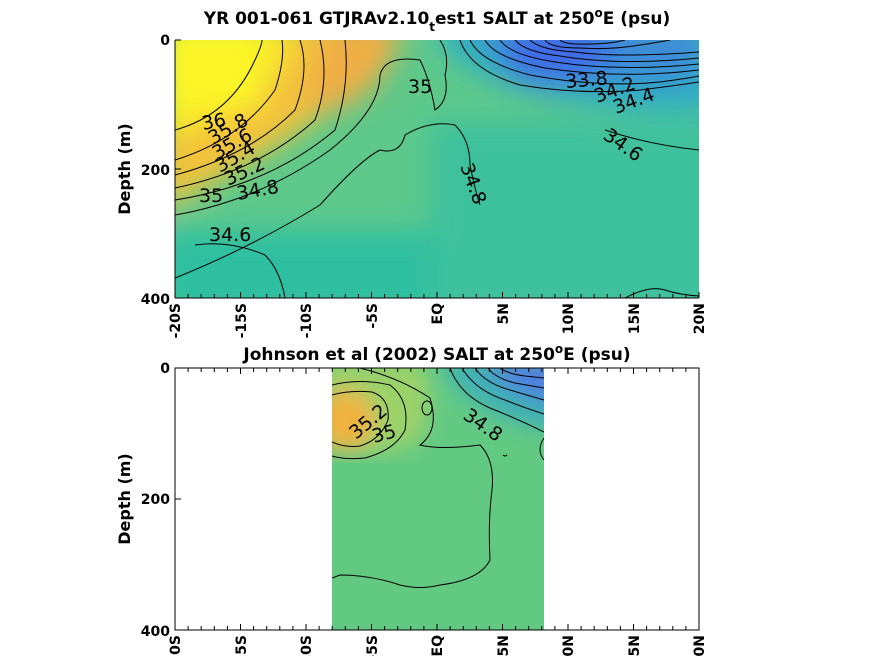 The height and width of the screenshot is (656, 875). I want to click on top-xtick-label: 10N, so click(569, 318).